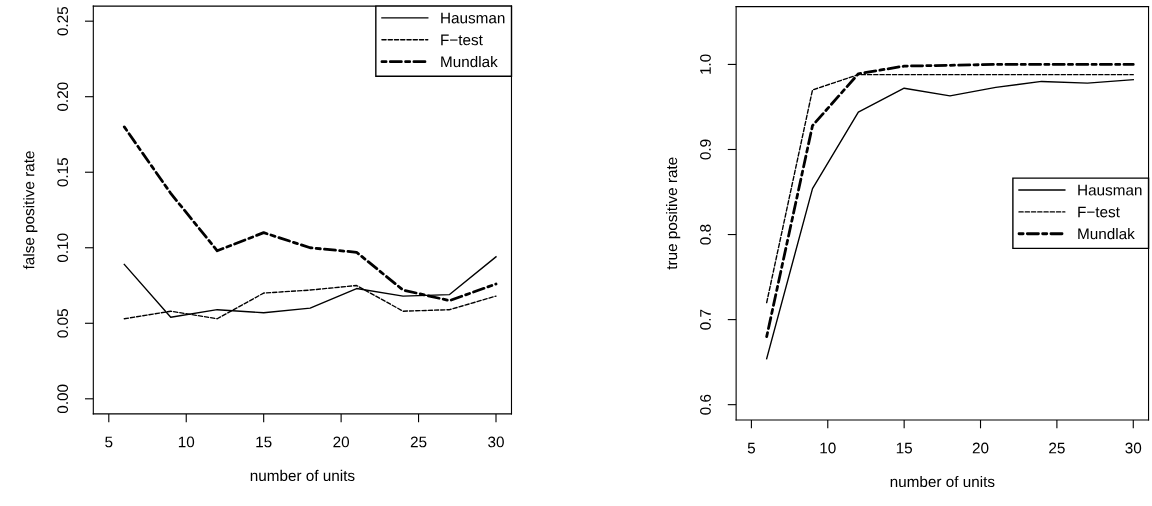 This screenshot has width=1152, height=506. I want to click on y-tick-label: 1.0, so click(705, 64).